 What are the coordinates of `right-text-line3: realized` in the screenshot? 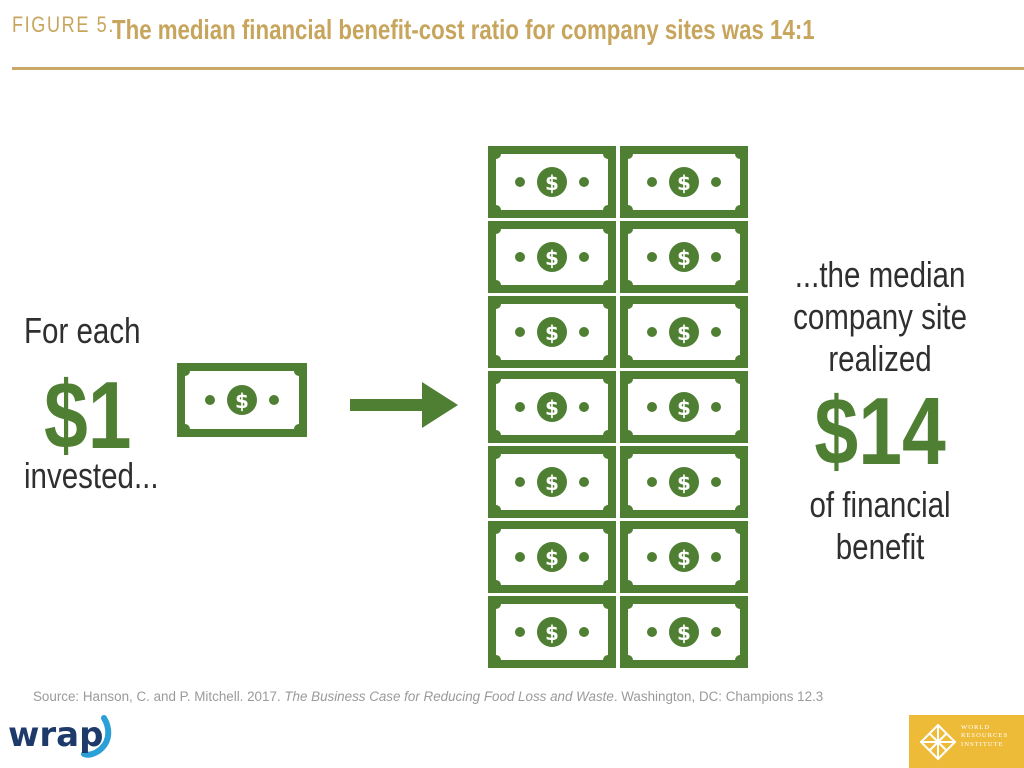 It's located at (880, 358).